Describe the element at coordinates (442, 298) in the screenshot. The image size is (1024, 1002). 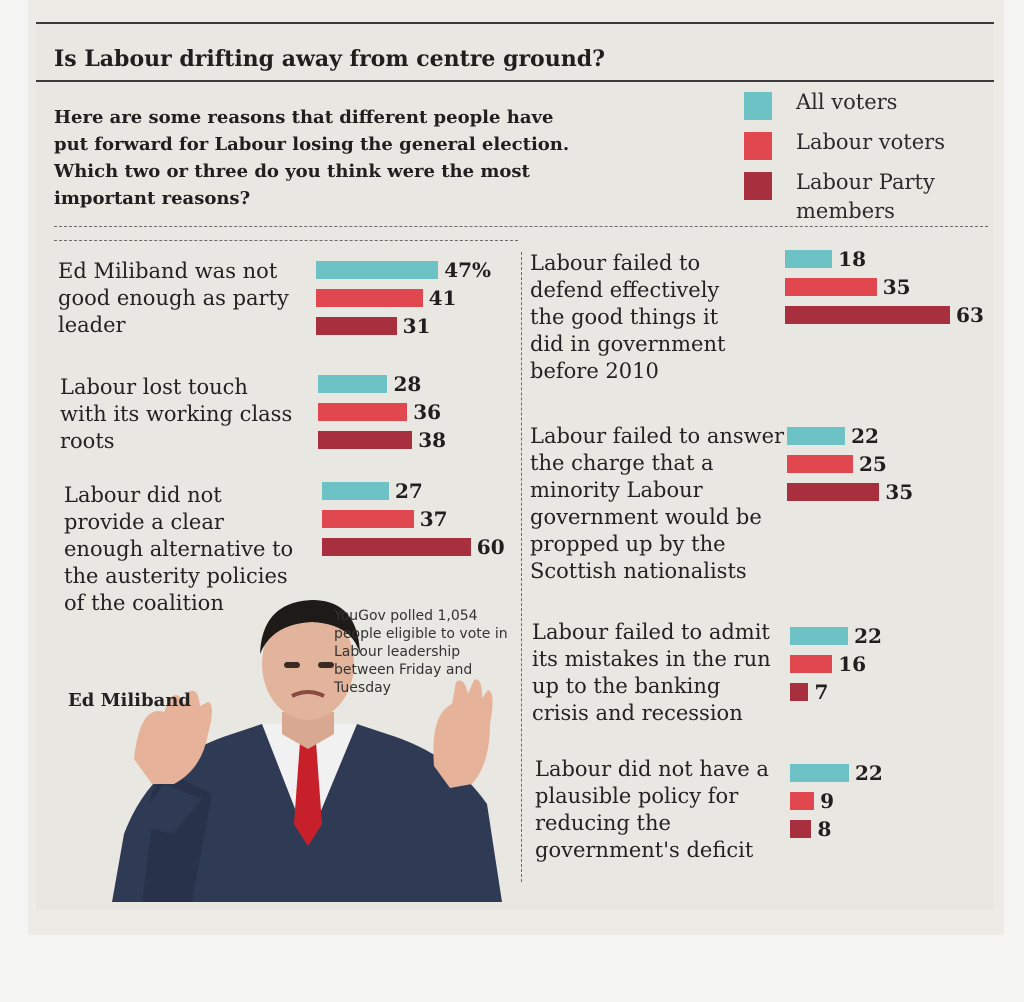
I see `bar-value-label: 41` at that location.